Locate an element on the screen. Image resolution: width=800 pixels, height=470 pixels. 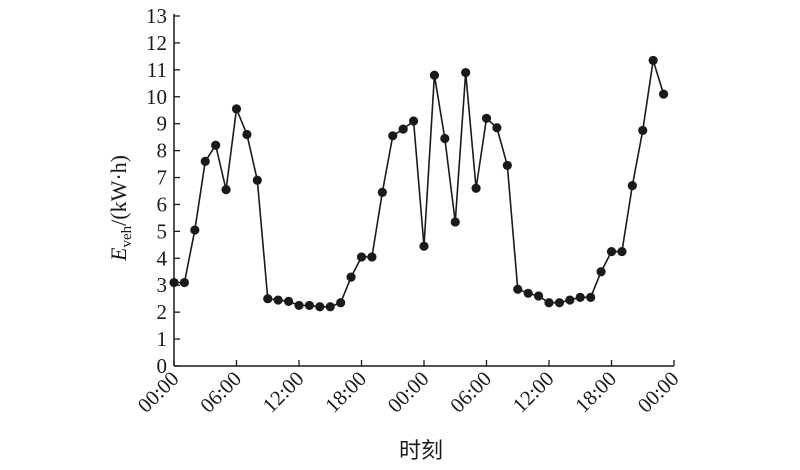
y-tick-label: 12 is located at coordinates (156, 43).